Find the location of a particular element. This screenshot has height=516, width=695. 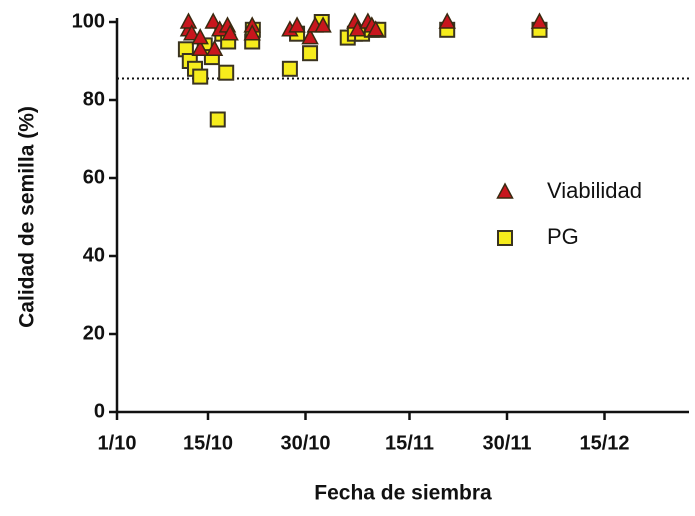

x-tick-label: 15/11 is located at coordinates (409, 443).